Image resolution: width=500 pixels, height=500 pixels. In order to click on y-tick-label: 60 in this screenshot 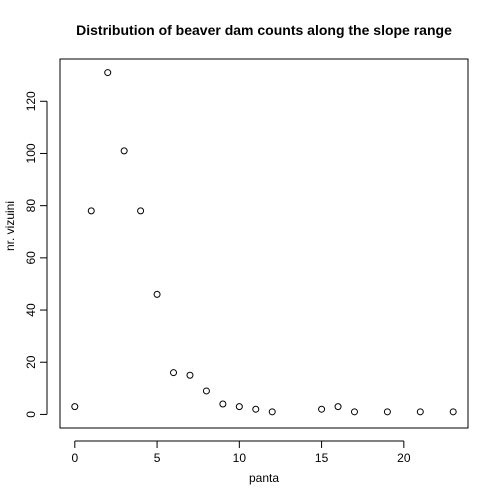, I will do `click(31, 258)`.